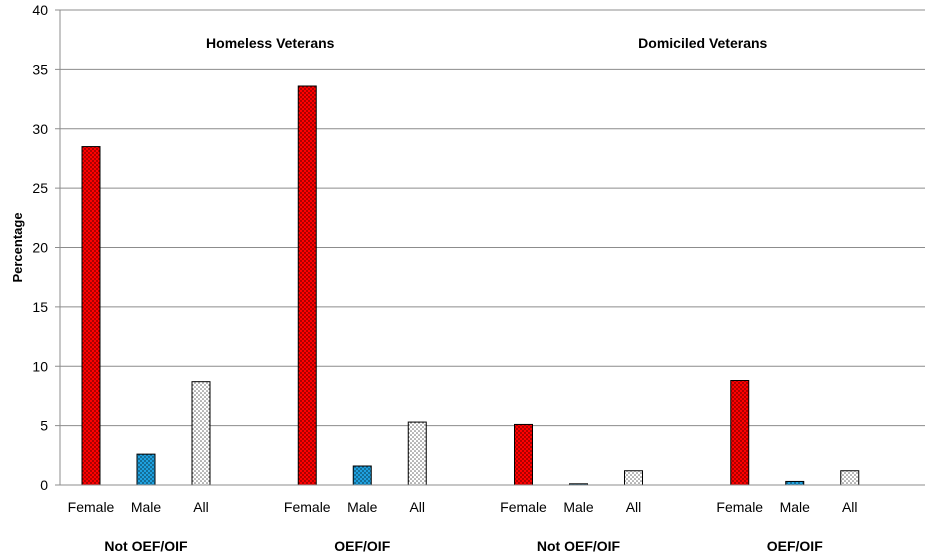  Describe the element at coordinates (40, 366) in the screenshot. I see `y-tick-label: 10` at that location.